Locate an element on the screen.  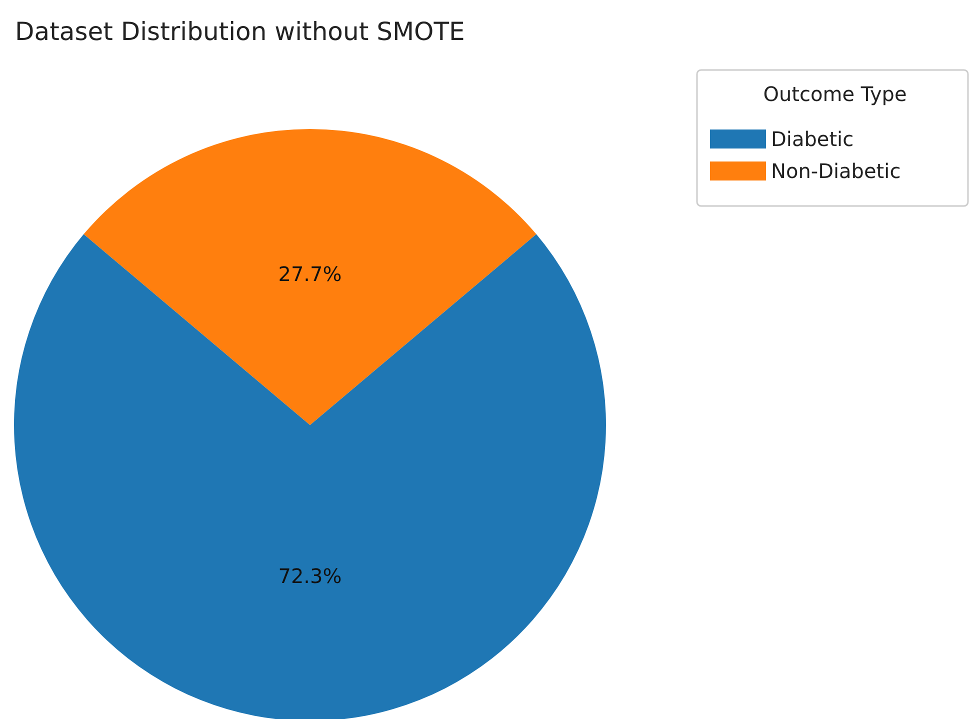
legend-title: Outcome Type is located at coordinates (835, 94).